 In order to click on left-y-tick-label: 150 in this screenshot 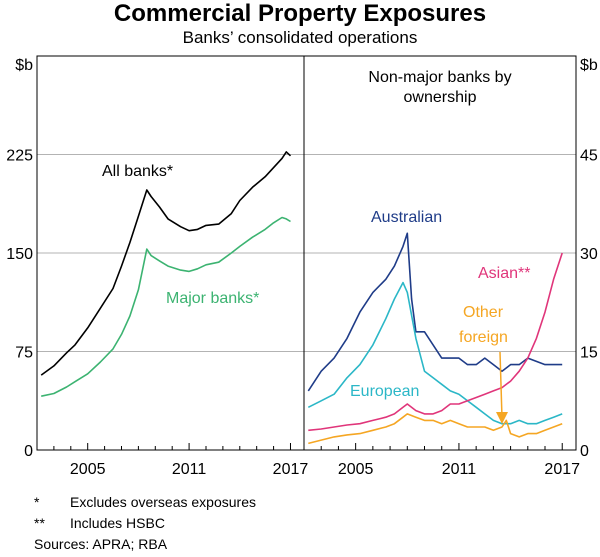, I will do `click(19, 254)`.